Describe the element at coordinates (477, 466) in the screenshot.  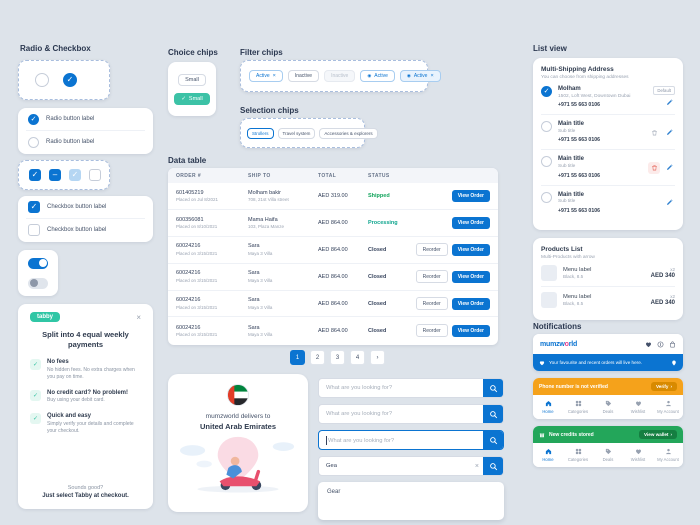
I see `clear-icon: ×` at that location.